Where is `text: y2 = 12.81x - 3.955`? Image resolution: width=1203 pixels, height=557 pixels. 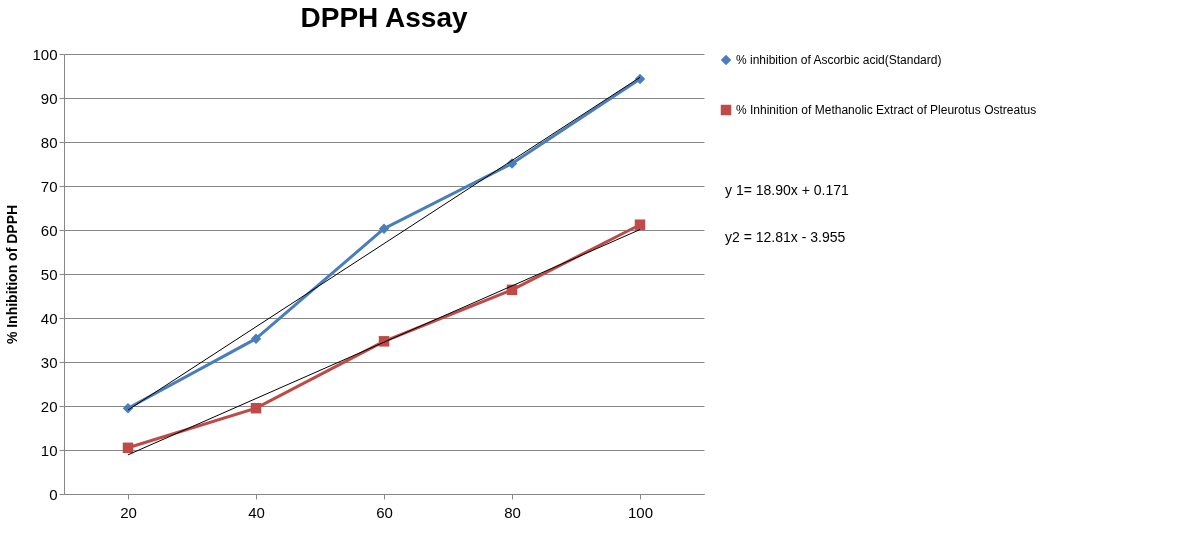
text: y2 = 12.81x - 3.955 is located at coordinates (786, 237).